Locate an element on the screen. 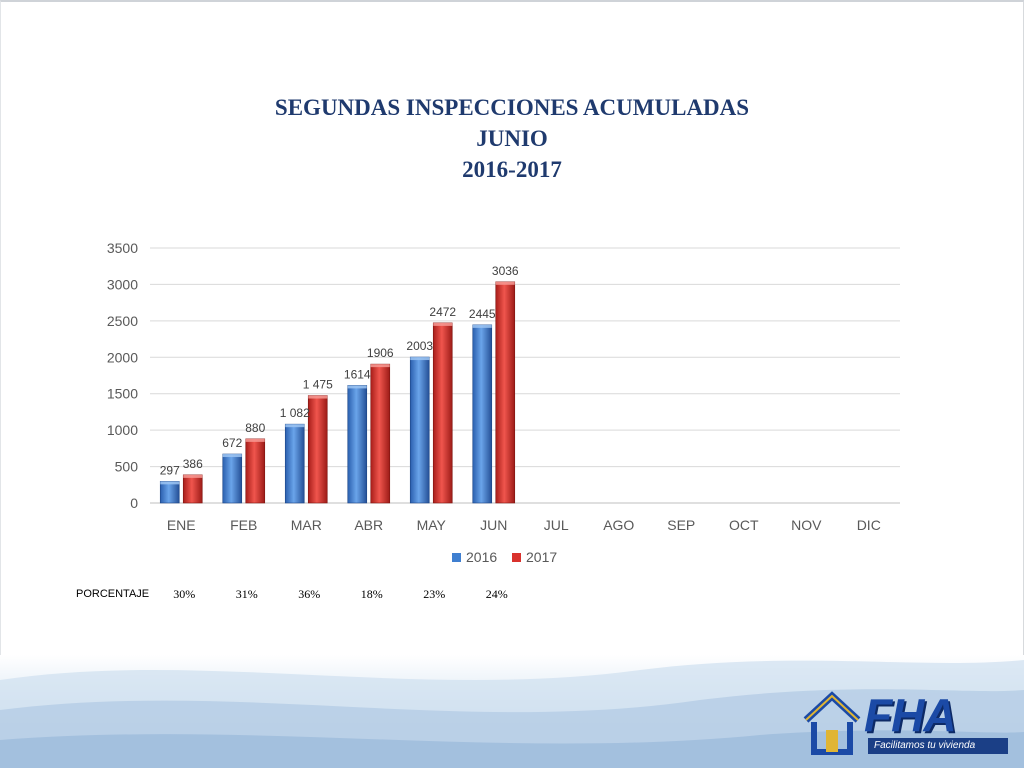 Image resolution: width=1024 pixels, height=768 pixels. x-tick-label: AGO is located at coordinates (618, 525).